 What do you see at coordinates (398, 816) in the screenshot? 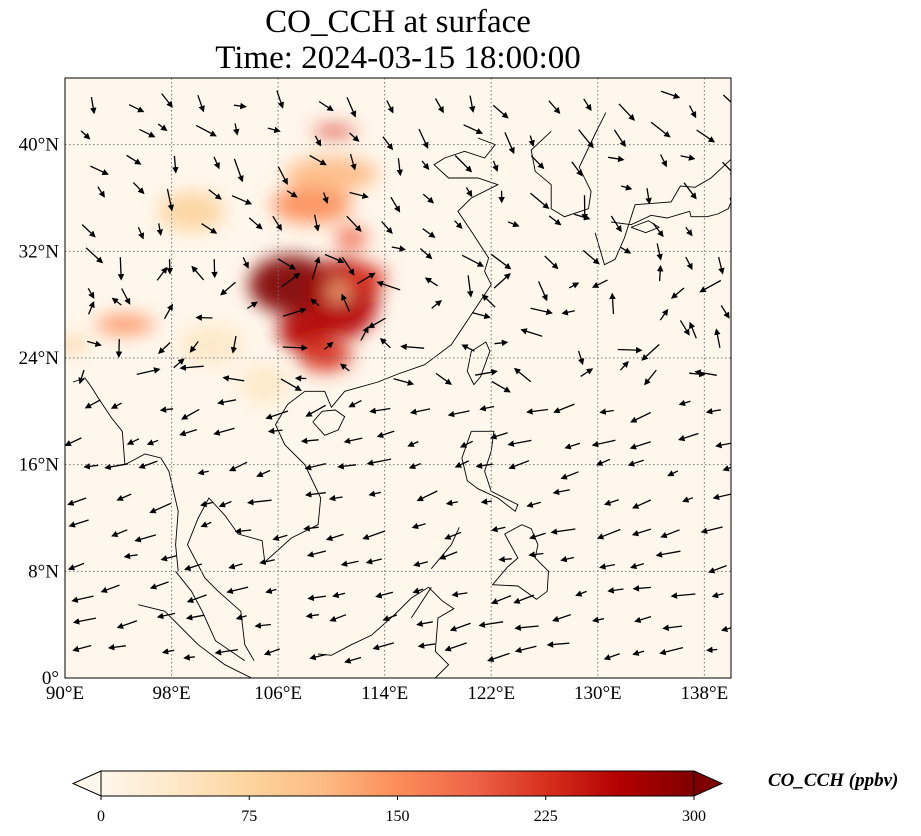
I see `colorbar-tick-label: 150` at bounding box center [398, 816].